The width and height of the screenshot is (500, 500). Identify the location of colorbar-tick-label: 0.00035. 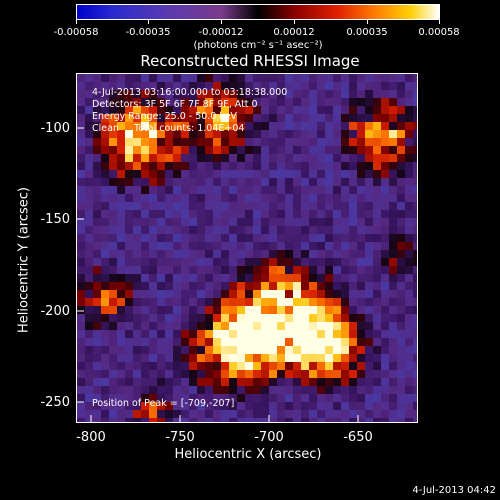
(367, 32).